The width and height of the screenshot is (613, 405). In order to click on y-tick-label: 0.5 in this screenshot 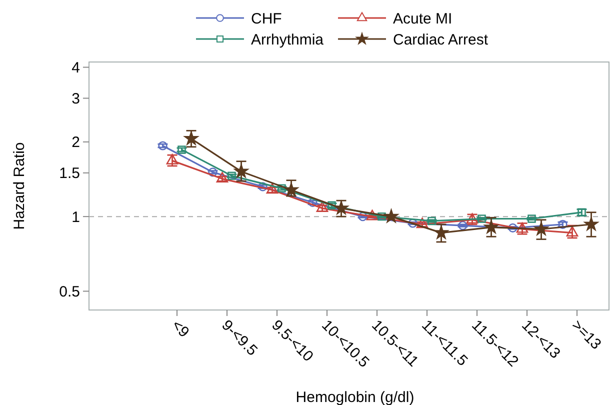, I will do `click(69, 291)`.